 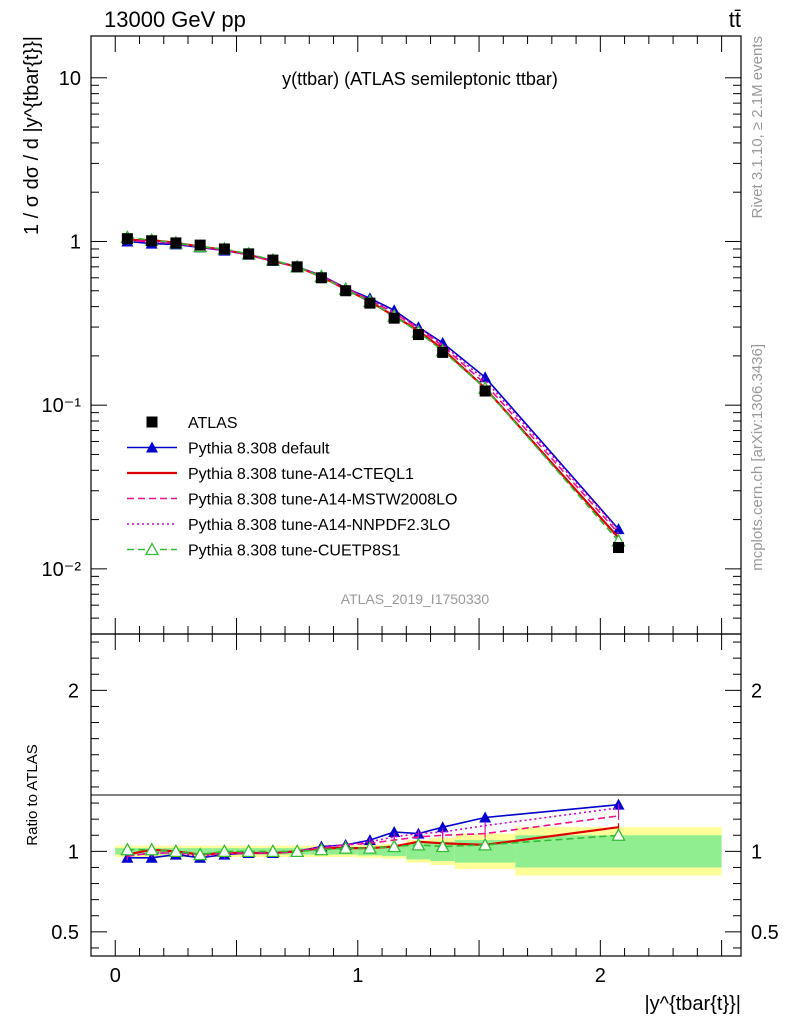 What do you see at coordinates (65, 933) in the screenshot?
I see `ratio-y-tick-label-left: 0.5` at bounding box center [65, 933].